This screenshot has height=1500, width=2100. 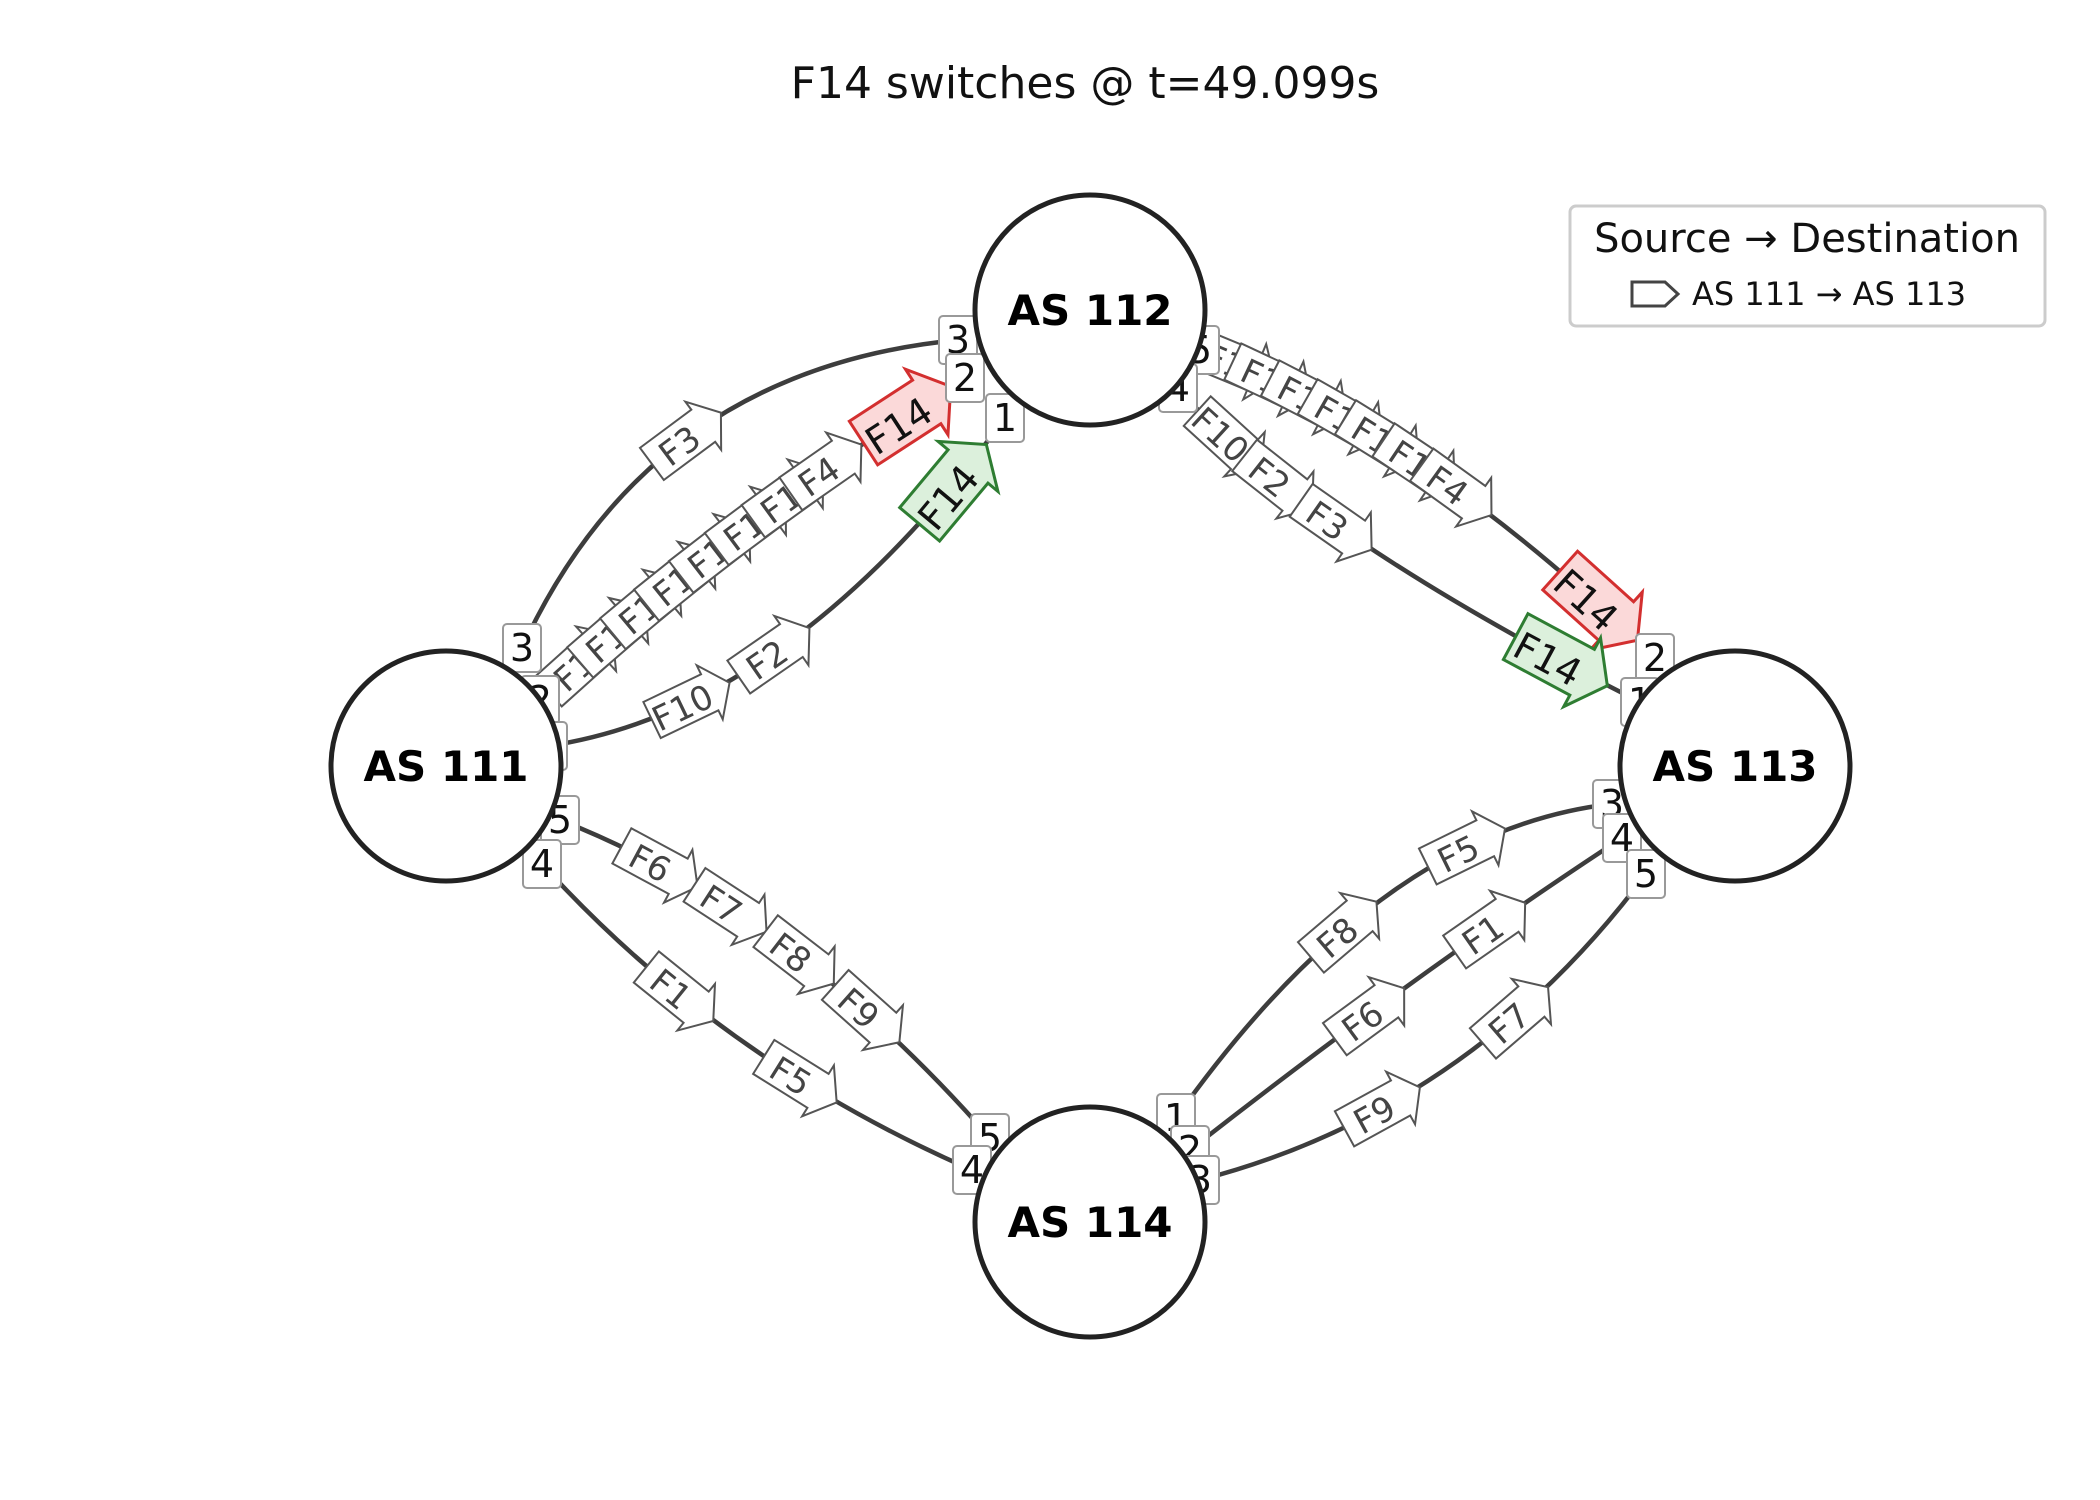 I want to click on port-AS112-2: 2, so click(x=965, y=378).